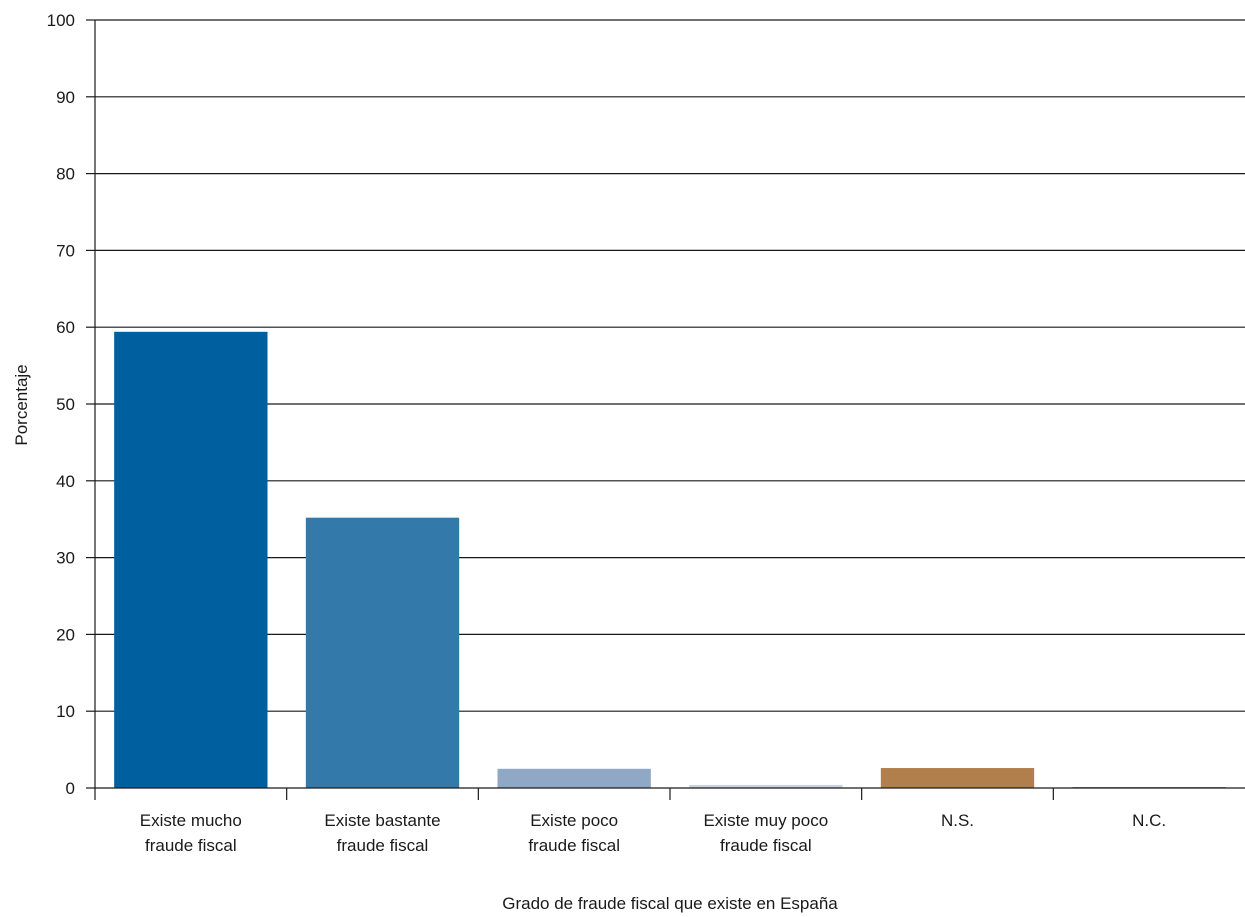 The width and height of the screenshot is (1245, 917). Describe the element at coordinates (65, 404) in the screenshot. I see `y-tick-label: 50` at that location.